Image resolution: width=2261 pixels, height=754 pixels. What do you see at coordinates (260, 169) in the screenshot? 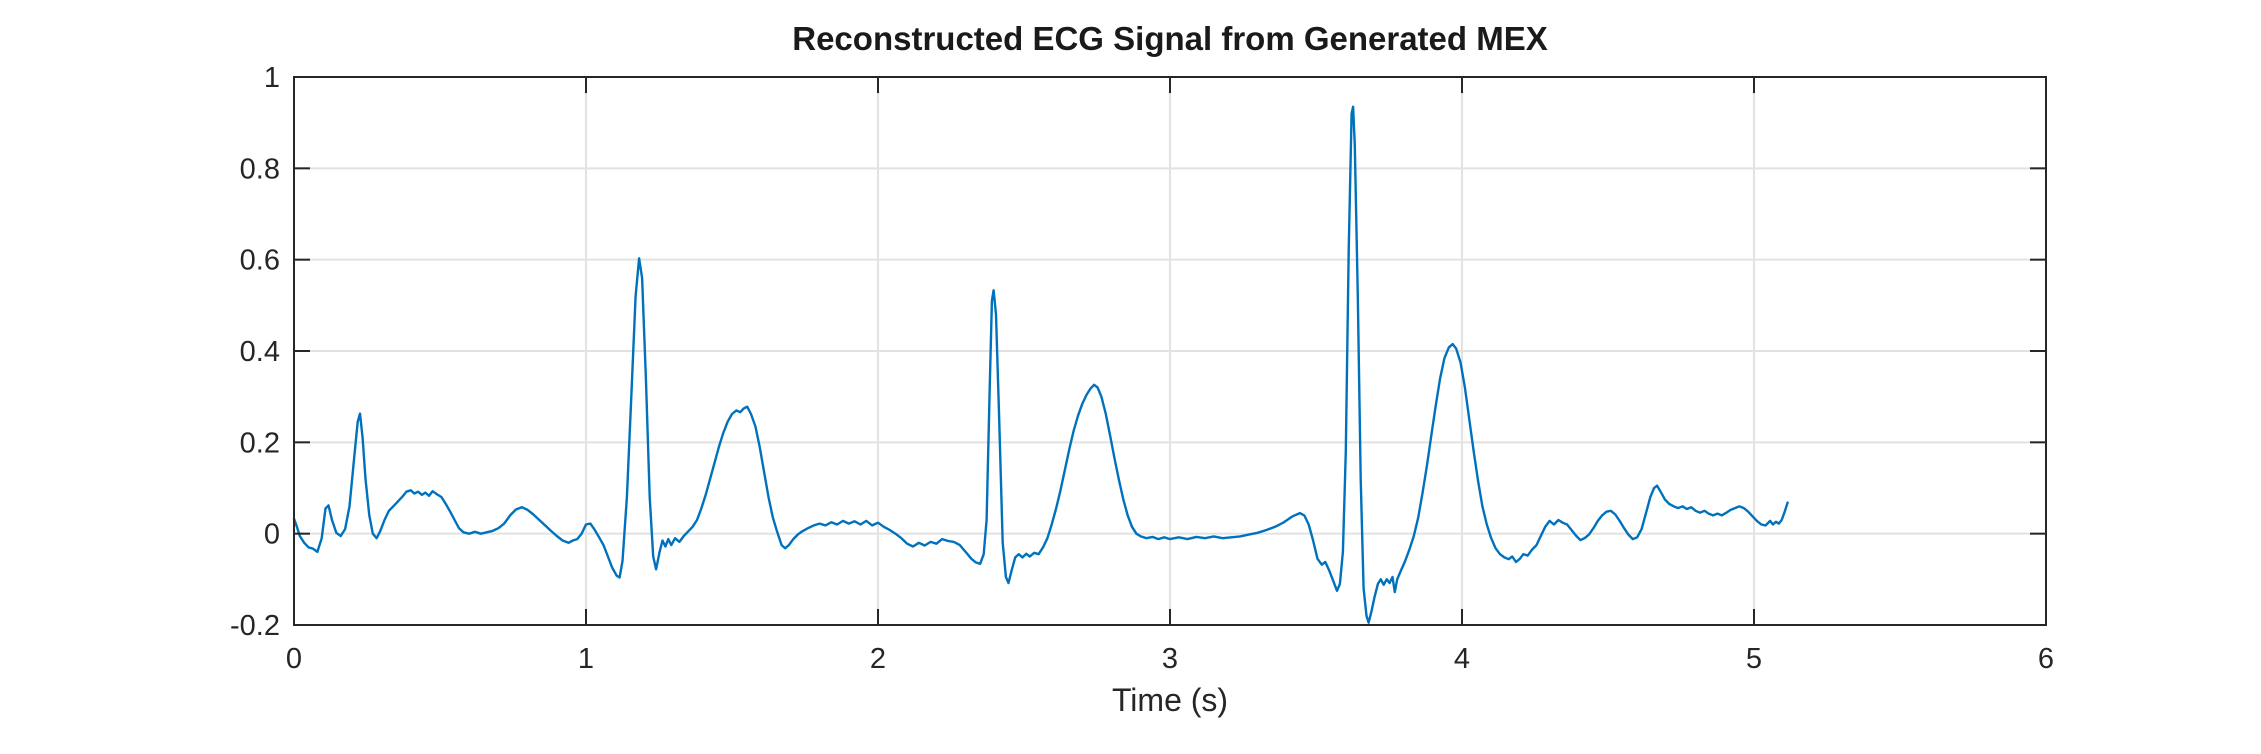
I see `y-tick-label: 0.8` at bounding box center [260, 169].